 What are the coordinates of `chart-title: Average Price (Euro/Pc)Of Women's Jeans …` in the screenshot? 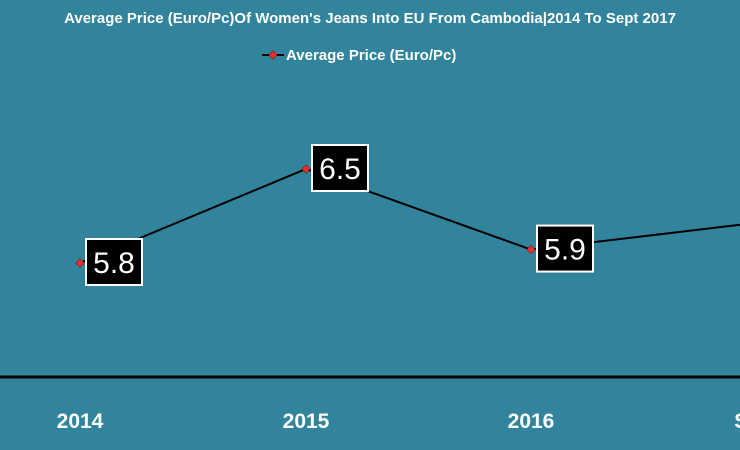 It's located at (370, 18).